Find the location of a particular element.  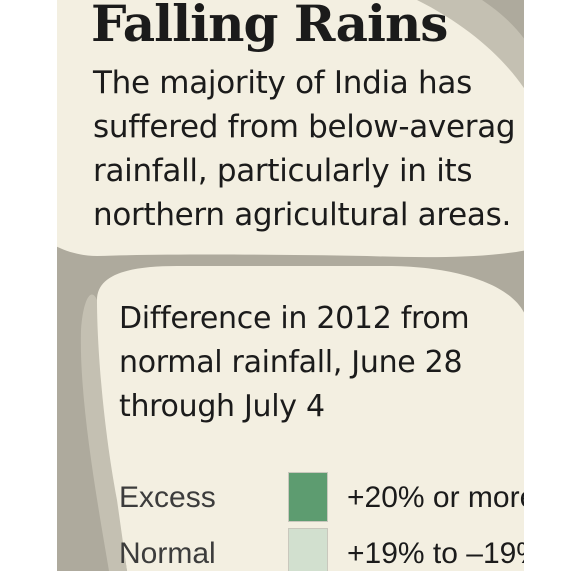

subtitle-line-2: normal rainfall, June 28 is located at coordinates (291, 362).